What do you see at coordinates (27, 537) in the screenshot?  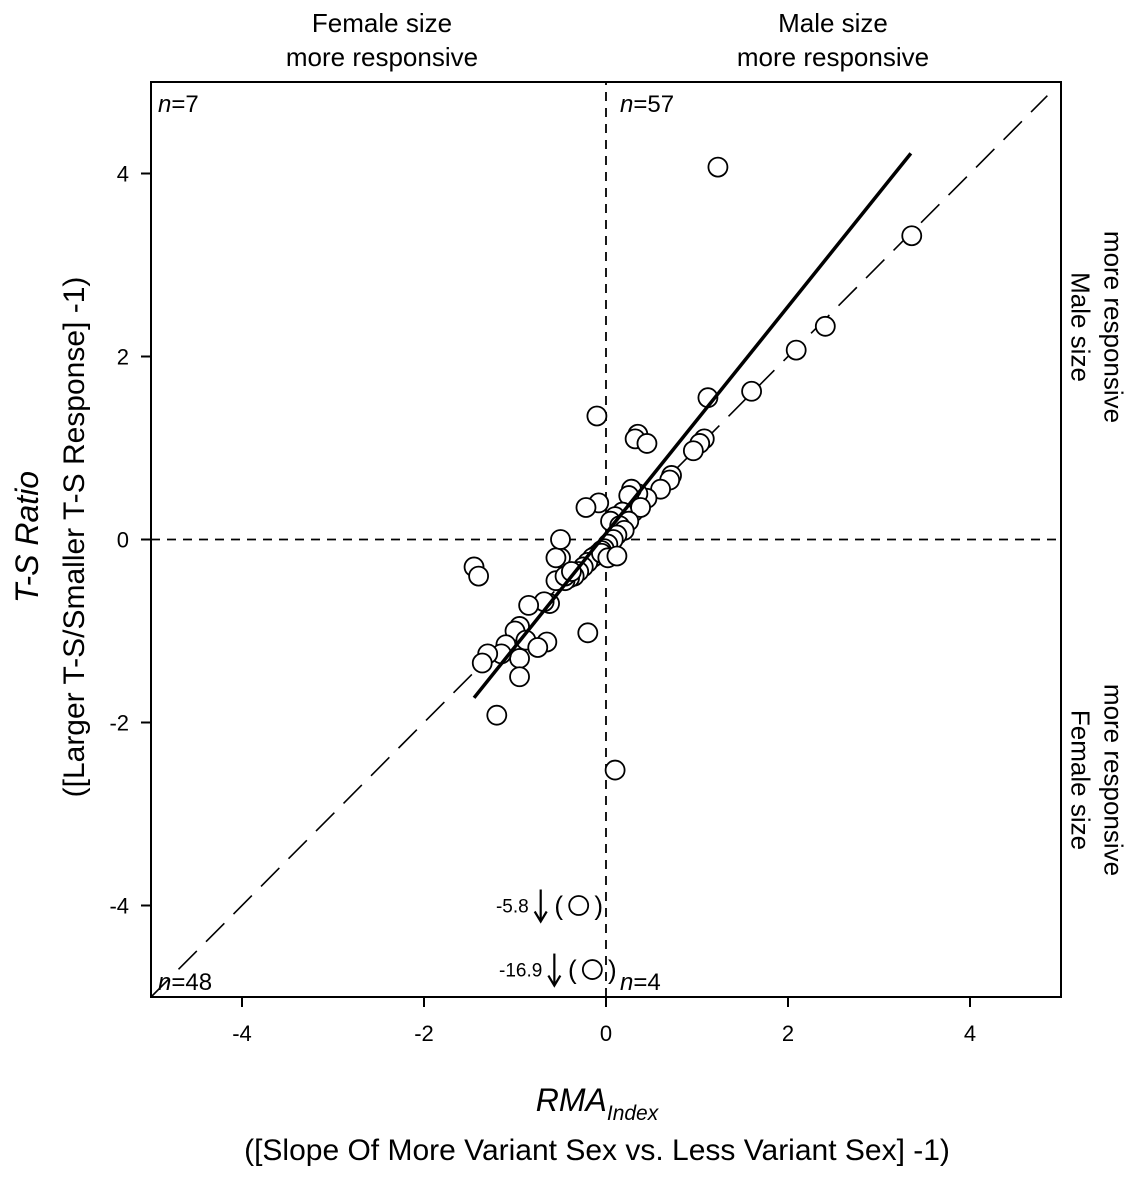 I see `y-axis-title: T-S Ratio` at bounding box center [27, 537].